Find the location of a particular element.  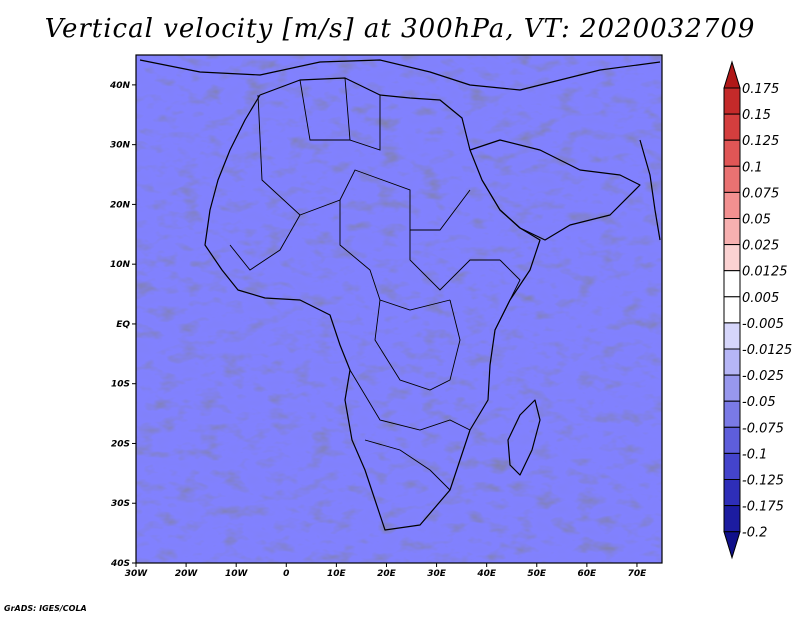

colorbar-level-label: 0.075 is located at coordinates (760, 193).